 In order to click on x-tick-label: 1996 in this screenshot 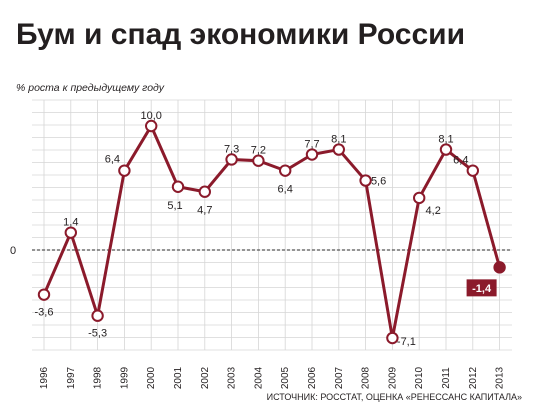, I will do `click(44, 377)`.